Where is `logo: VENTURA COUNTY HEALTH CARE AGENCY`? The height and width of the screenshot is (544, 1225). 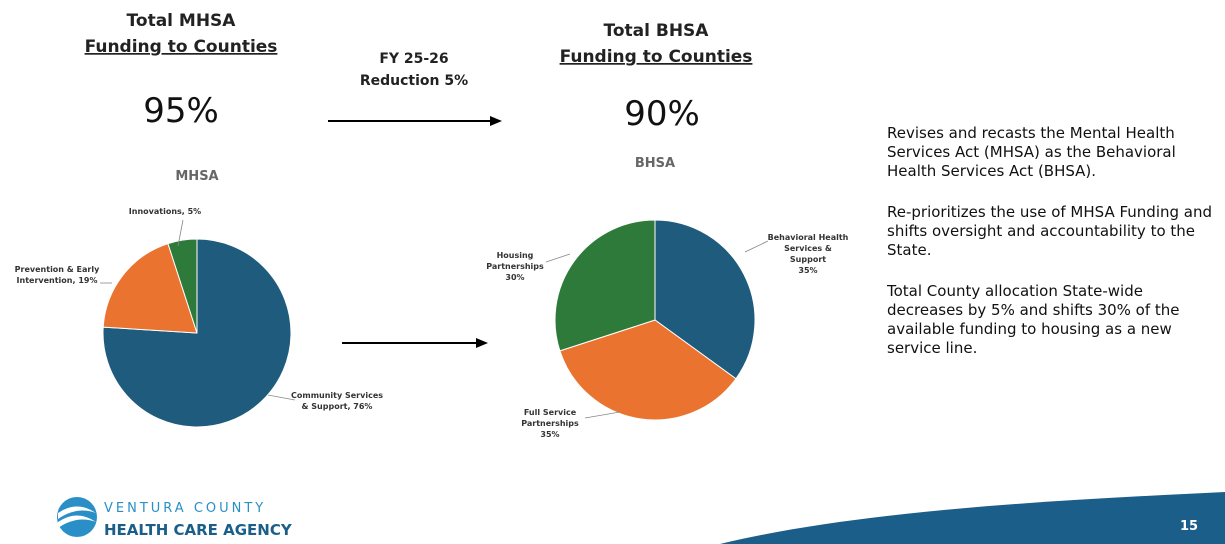 logo: VENTURA COUNTY HEALTH CARE AGENCY is located at coordinates (175, 518).